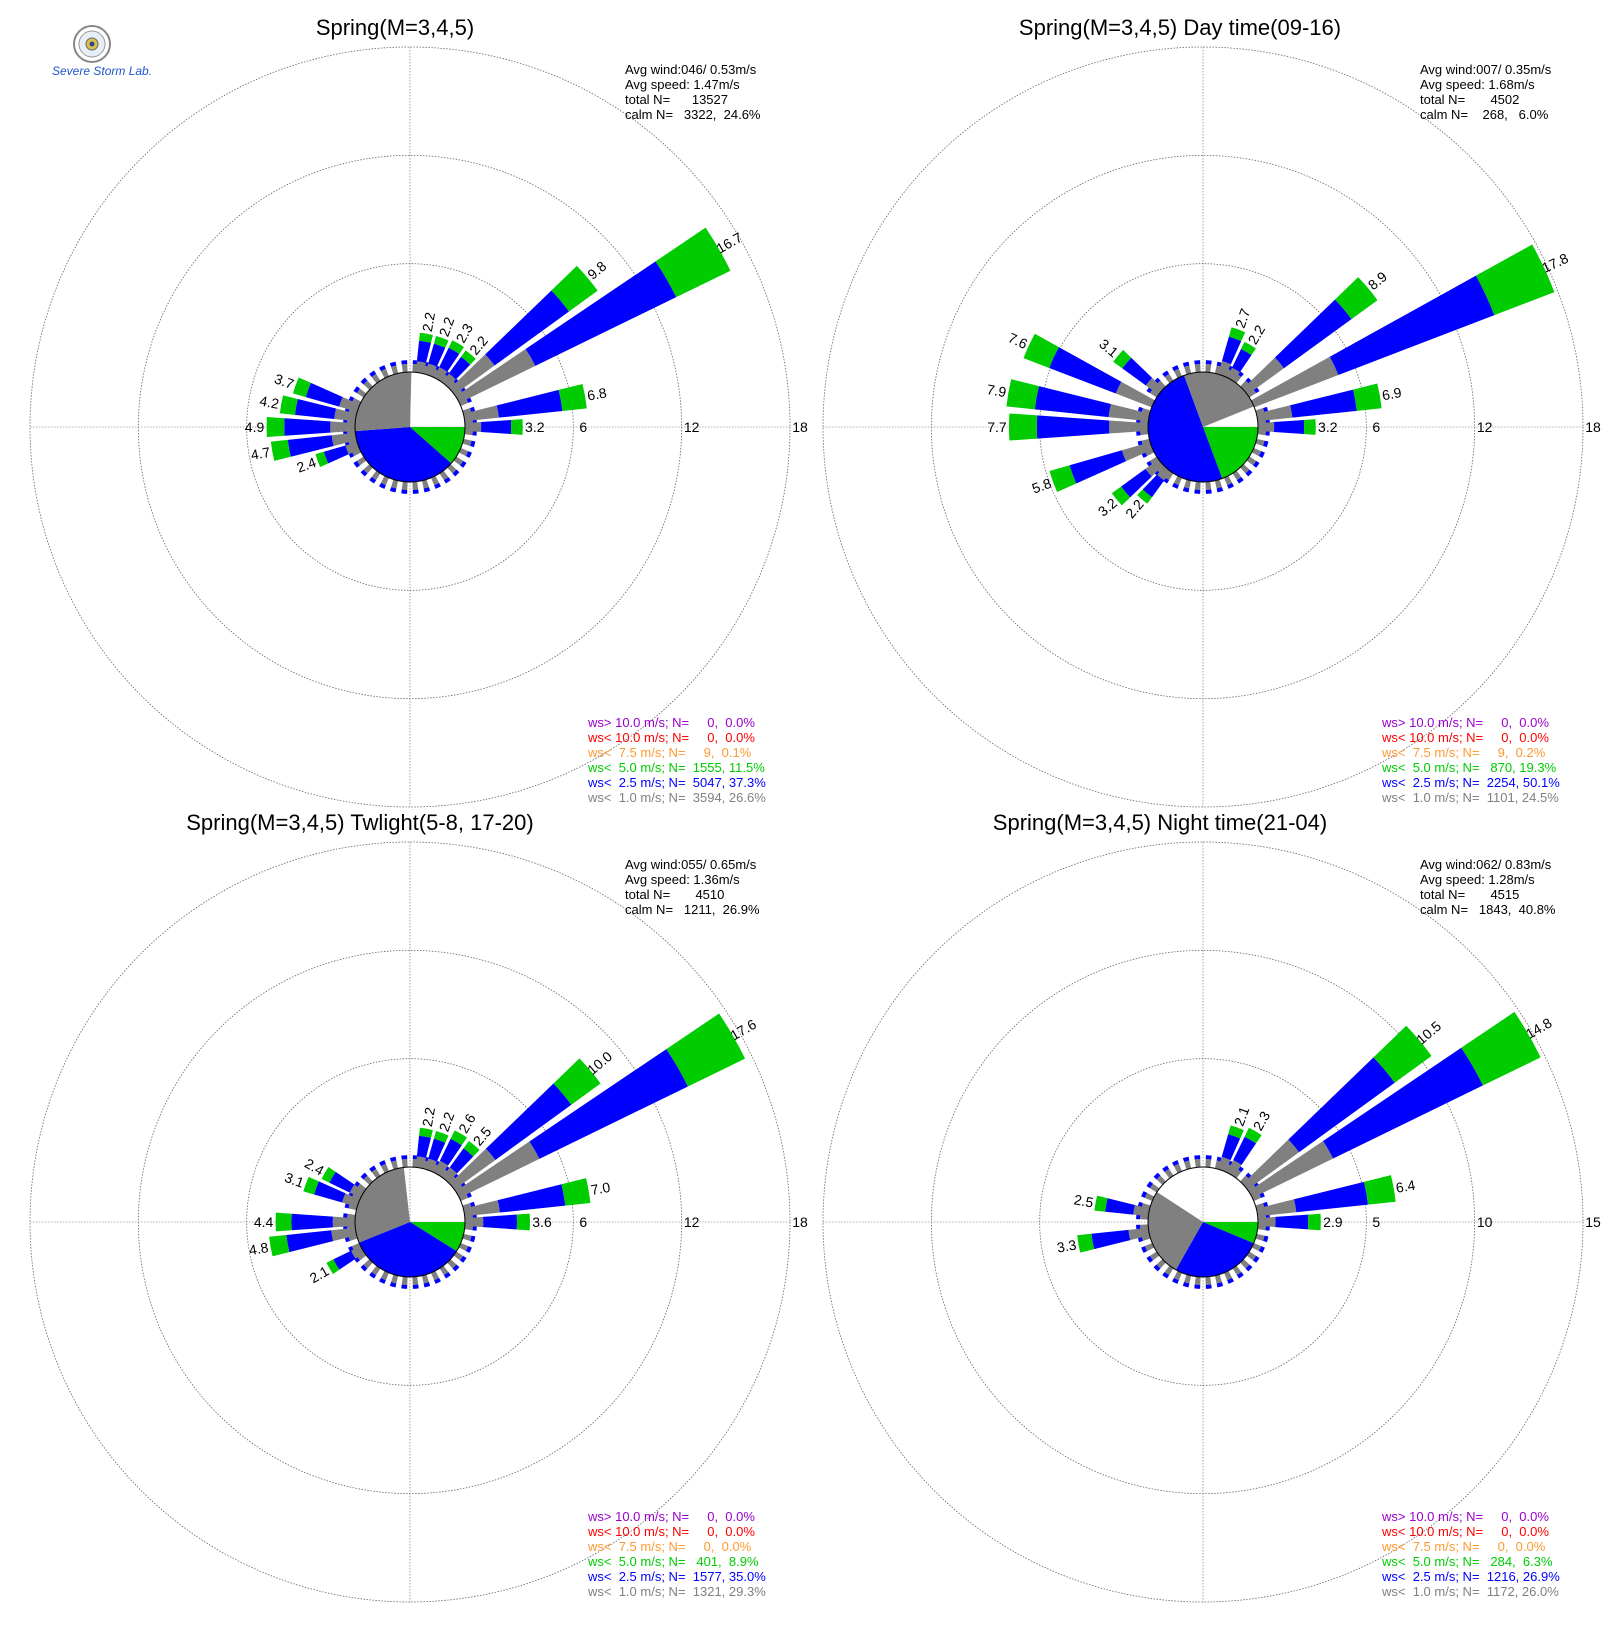 This screenshot has width=1620, height=1645. Describe the element at coordinates (671, 1516) in the screenshot. I see `legend-entry-ws_gt_10: ws> 10.0 m/s; N= 0, 0.0%` at that location.